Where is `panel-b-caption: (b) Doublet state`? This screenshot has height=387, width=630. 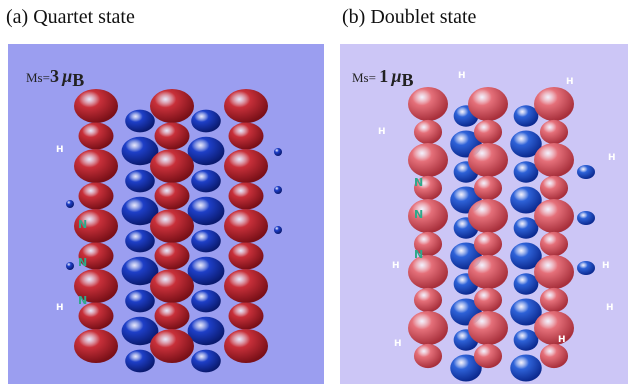 panel-b-caption: (b) Doublet state is located at coordinates (409, 17).